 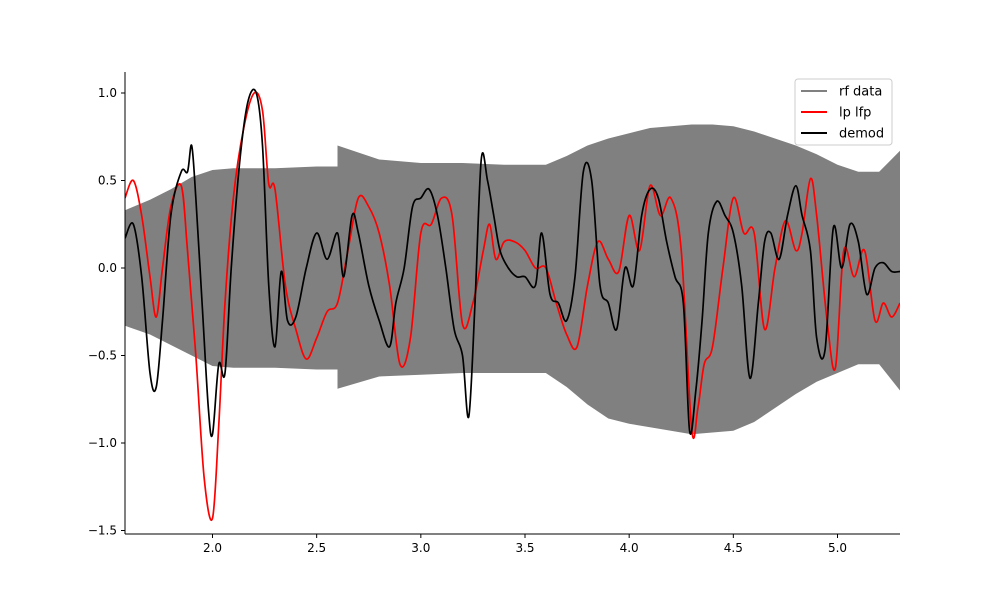 What do you see at coordinates (212, 548) in the screenshot?
I see `x-tick-label: 2.0` at bounding box center [212, 548].